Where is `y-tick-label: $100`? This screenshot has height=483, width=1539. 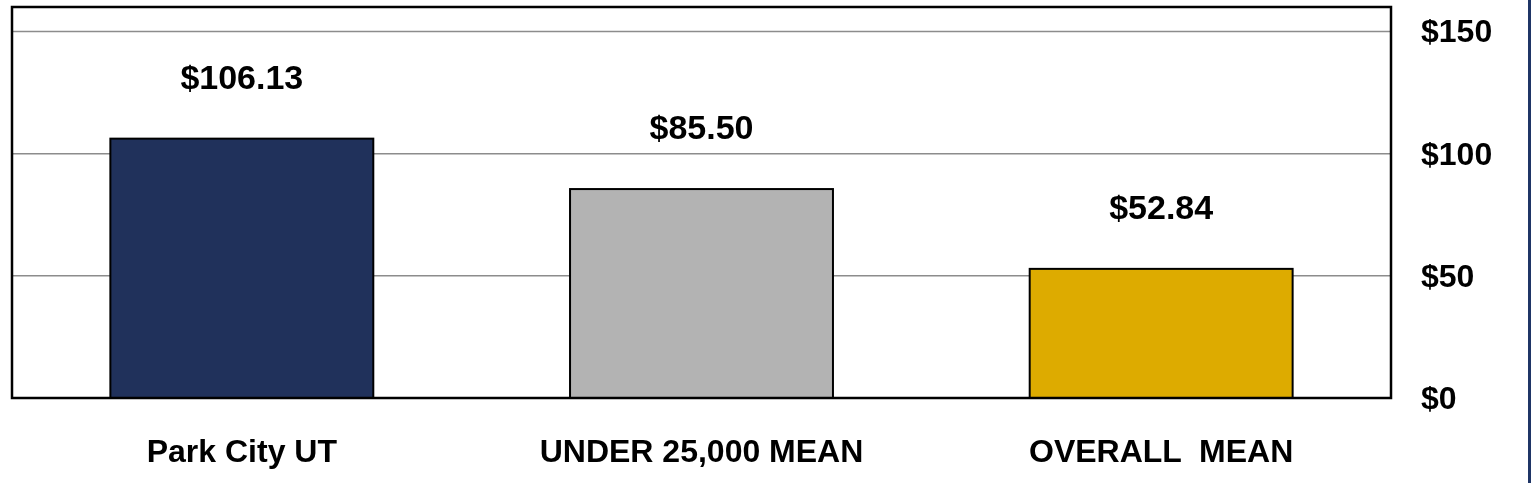
y-tick-label: $100 is located at coordinates (1457, 153).